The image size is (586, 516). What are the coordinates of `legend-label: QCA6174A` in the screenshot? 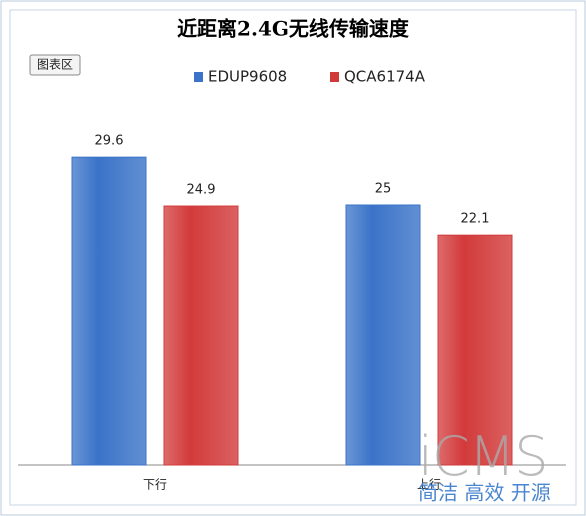 It's located at (385, 77).